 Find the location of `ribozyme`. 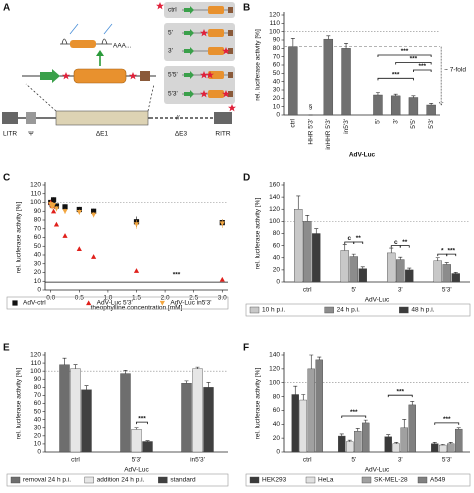

ribozyme is located at coordinates (232, 108).